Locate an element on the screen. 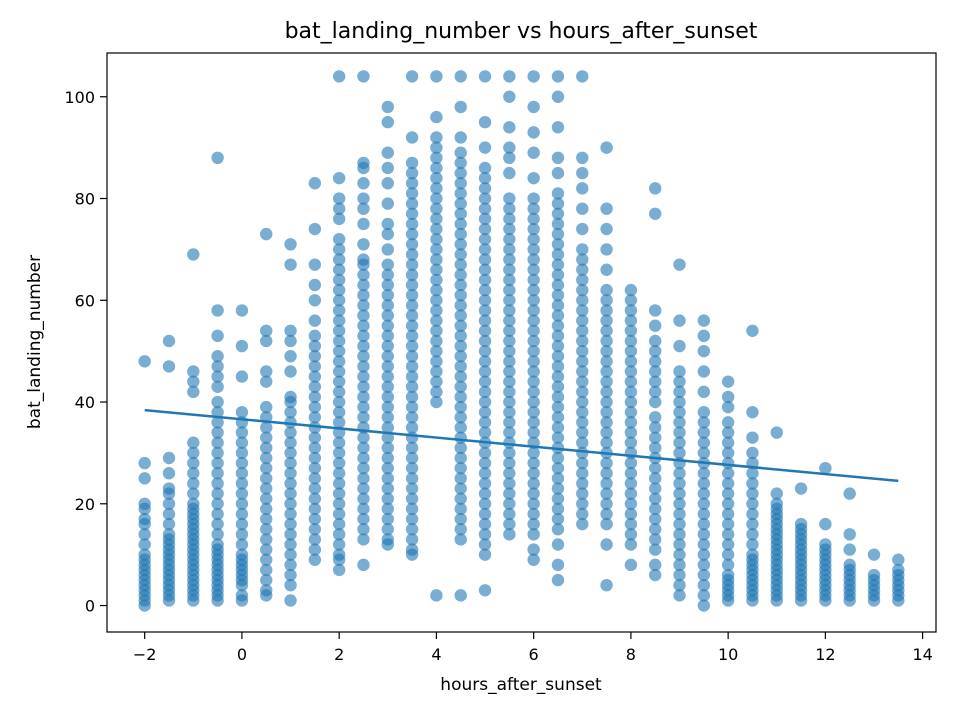 This screenshot has width=960, height=720. x-tick-label: 0 is located at coordinates (242, 654).